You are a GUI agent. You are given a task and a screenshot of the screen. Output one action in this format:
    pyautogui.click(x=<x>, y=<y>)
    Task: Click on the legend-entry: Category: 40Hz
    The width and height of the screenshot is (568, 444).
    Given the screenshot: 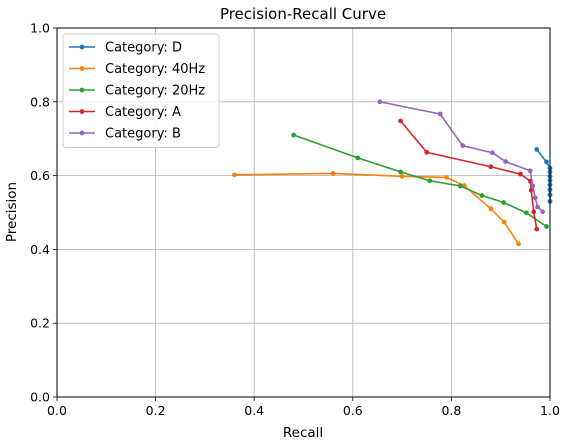 What is the action you would take?
    pyautogui.click(x=137, y=69)
    